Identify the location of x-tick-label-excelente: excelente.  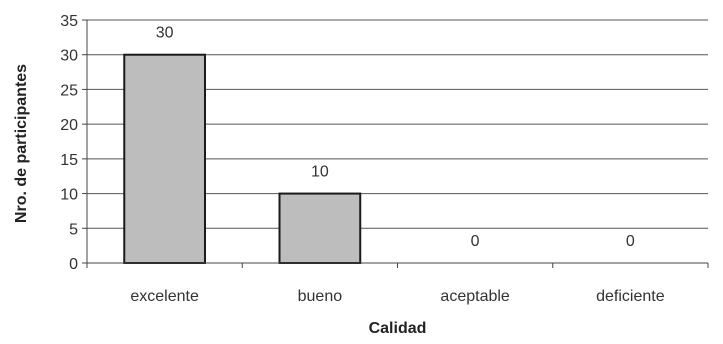
(164, 296).